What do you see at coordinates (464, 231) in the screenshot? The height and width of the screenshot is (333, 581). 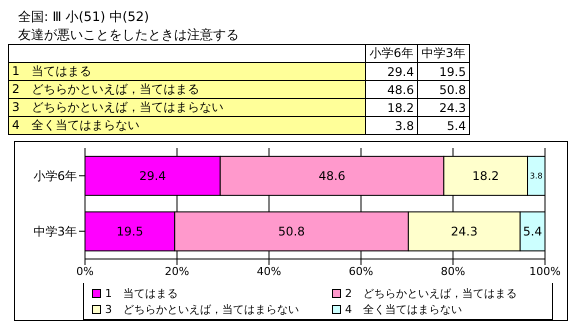 I see `data-label: 24.3` at bounding box center [464, 231].